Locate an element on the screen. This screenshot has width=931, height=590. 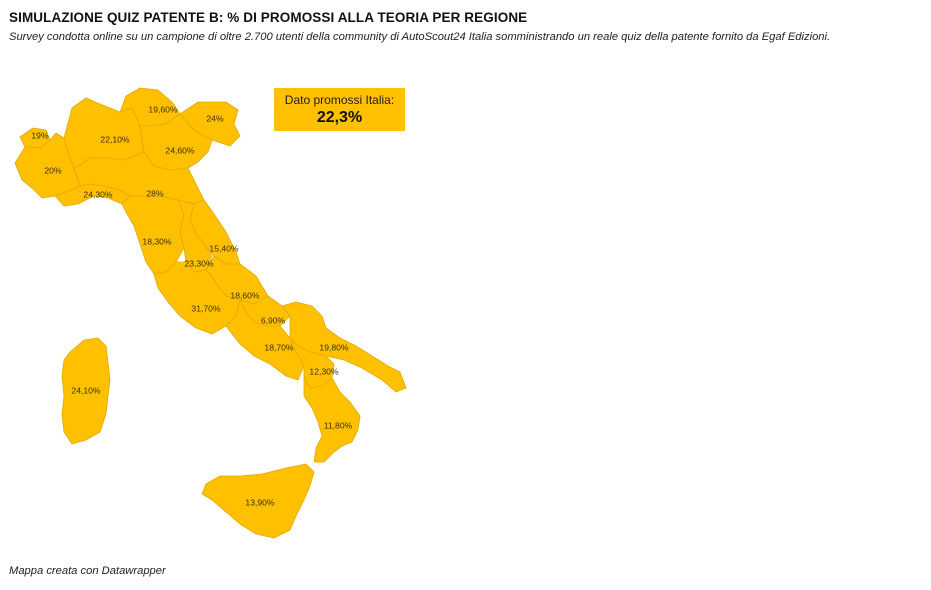
region-label-piemonte: 20% is located at coordinates (53, 170).